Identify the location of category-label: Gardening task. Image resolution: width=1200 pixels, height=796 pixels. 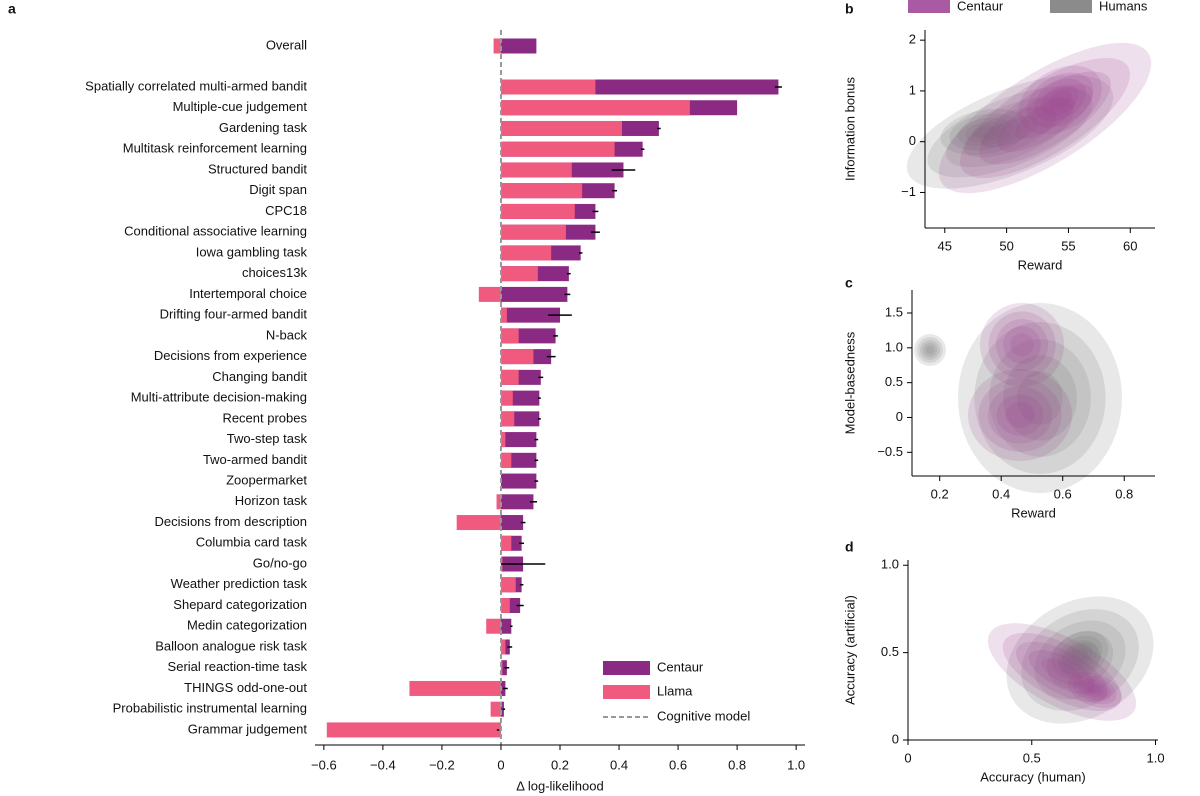
(263, 127).